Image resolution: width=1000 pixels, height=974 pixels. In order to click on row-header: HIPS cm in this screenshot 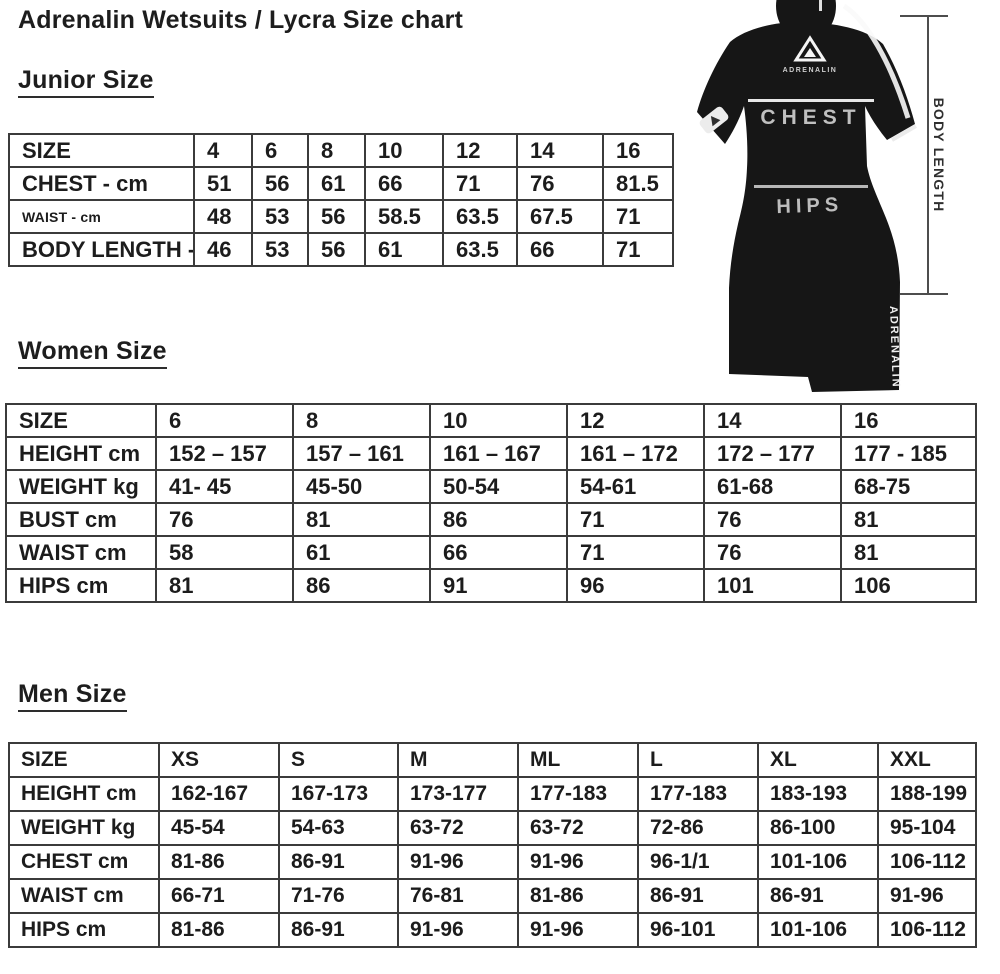, I will do `click(84, 930)`.